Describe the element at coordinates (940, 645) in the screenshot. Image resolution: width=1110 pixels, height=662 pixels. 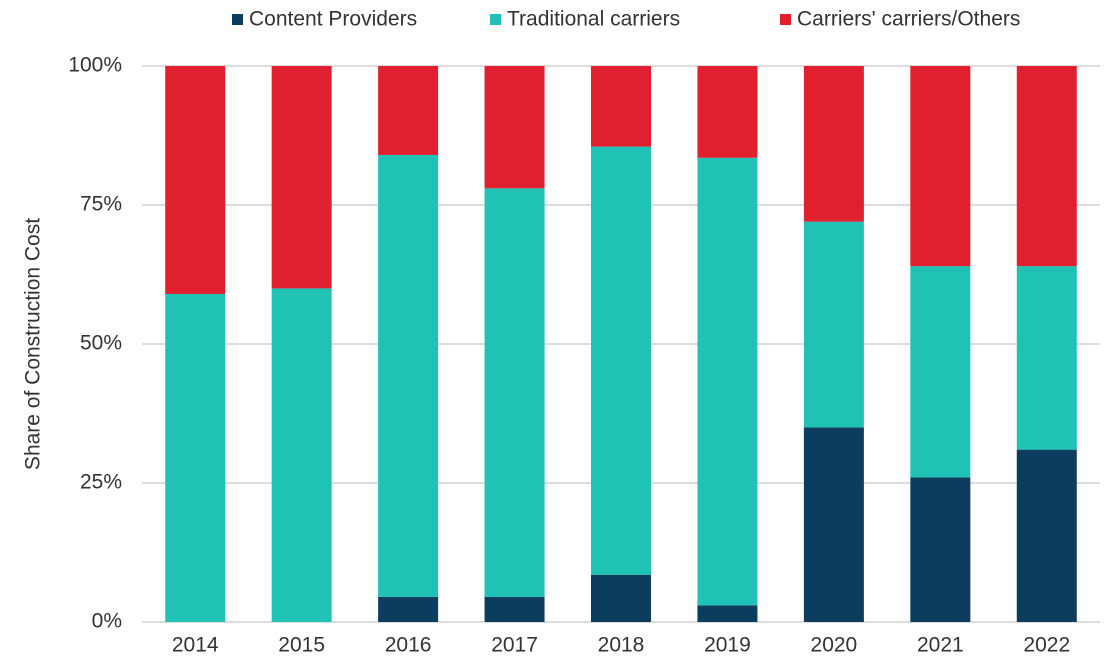
I see `x-tick-label: 2021` at that location.